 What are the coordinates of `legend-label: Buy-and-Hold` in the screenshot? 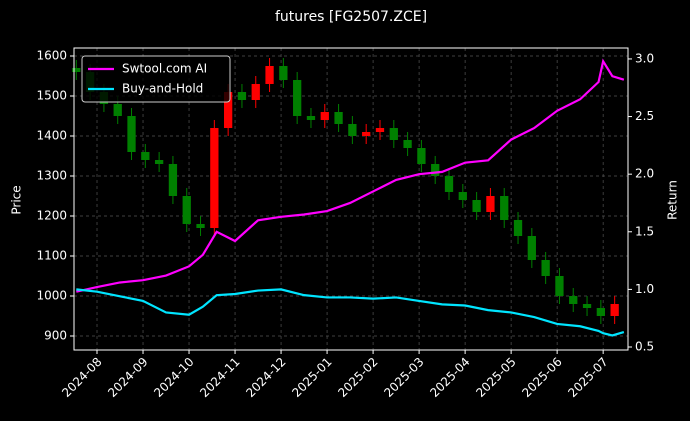 It's located at (162, 89).